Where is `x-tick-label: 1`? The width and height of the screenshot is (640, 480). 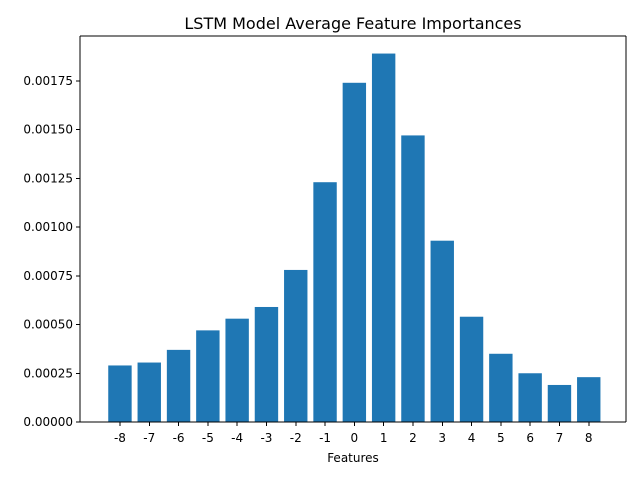
x-tick-label: 1 is located at coordinates (384, 438).